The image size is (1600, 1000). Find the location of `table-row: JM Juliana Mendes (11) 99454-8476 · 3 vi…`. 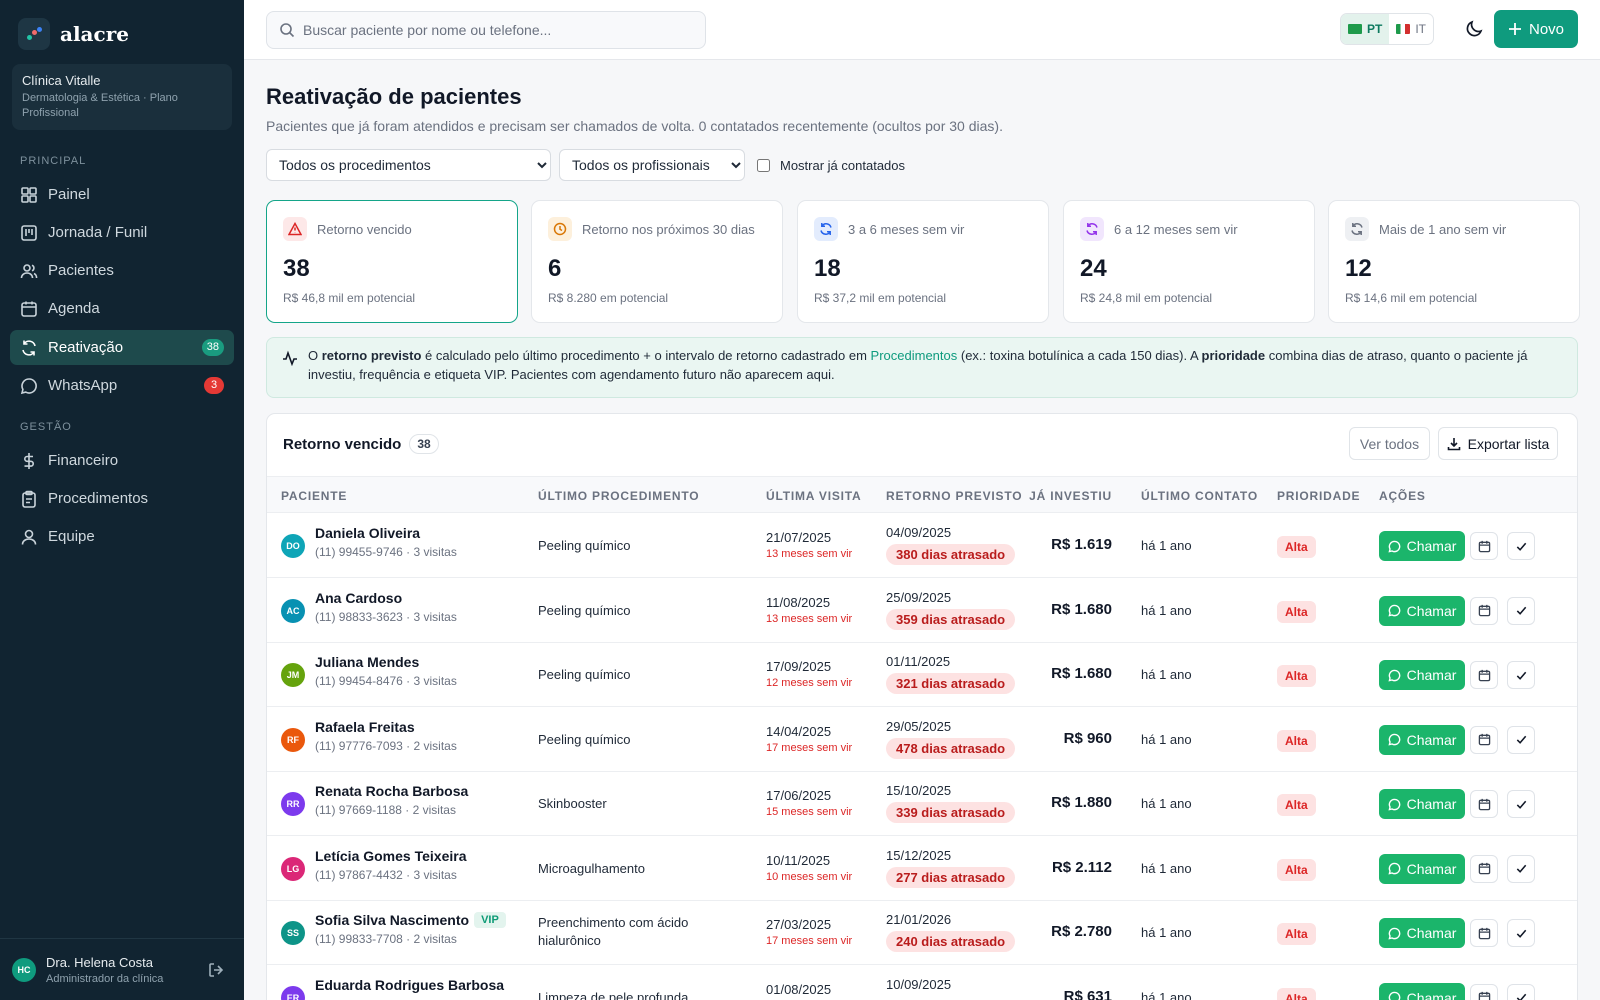

table-row: JM Juliana Mendes (11) 99454-8476 · 3 vi… is located at coordinates (922, 675).